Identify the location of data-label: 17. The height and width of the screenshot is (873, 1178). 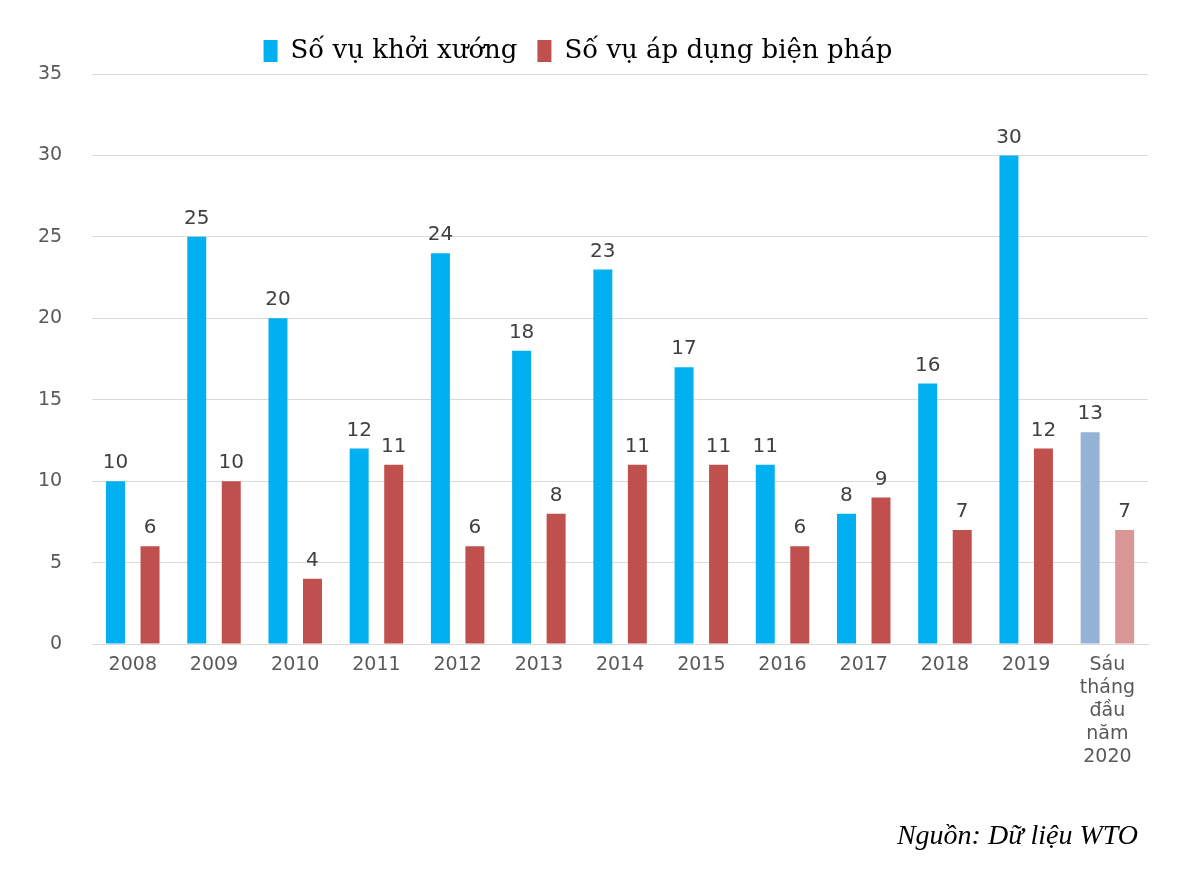
(684, 347).